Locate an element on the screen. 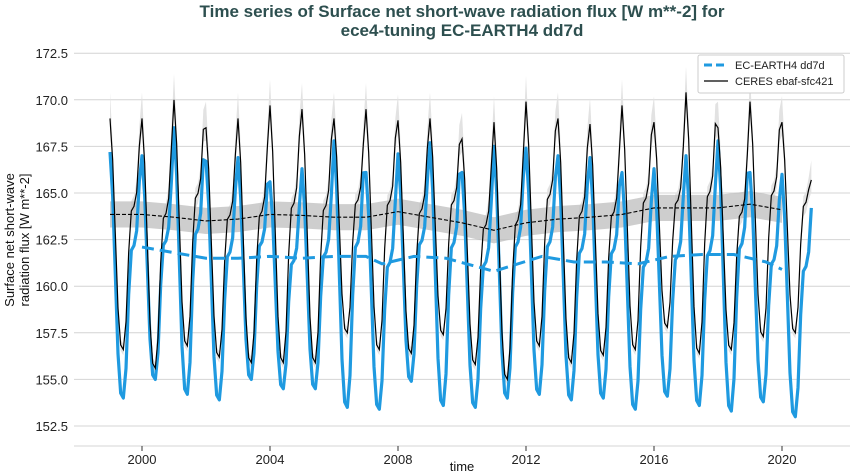  y-tick-label: 157.5 is located at coordinates (51, 333).